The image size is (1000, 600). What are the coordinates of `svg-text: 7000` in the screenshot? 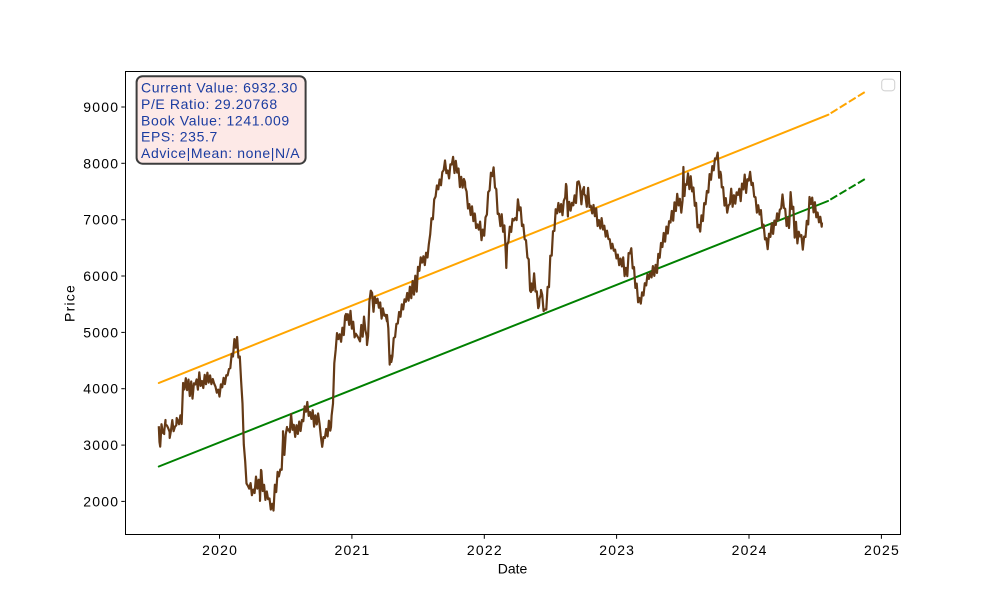 It's located at (101, 220).